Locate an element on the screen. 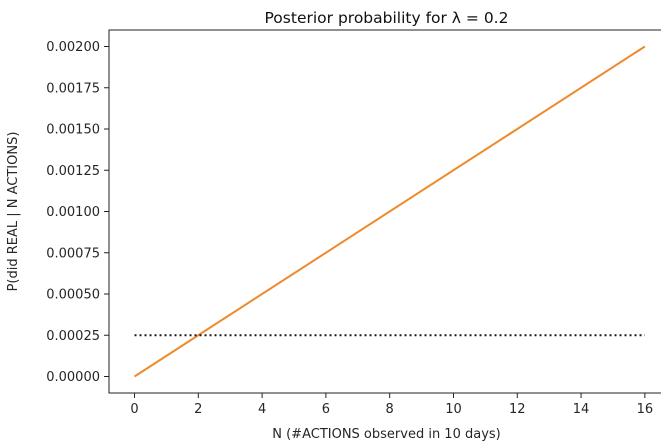 This screenshot has height=445, width=661. chart-title: Posterior probability for λ = 0.2 is located at coordinates (387, 18).